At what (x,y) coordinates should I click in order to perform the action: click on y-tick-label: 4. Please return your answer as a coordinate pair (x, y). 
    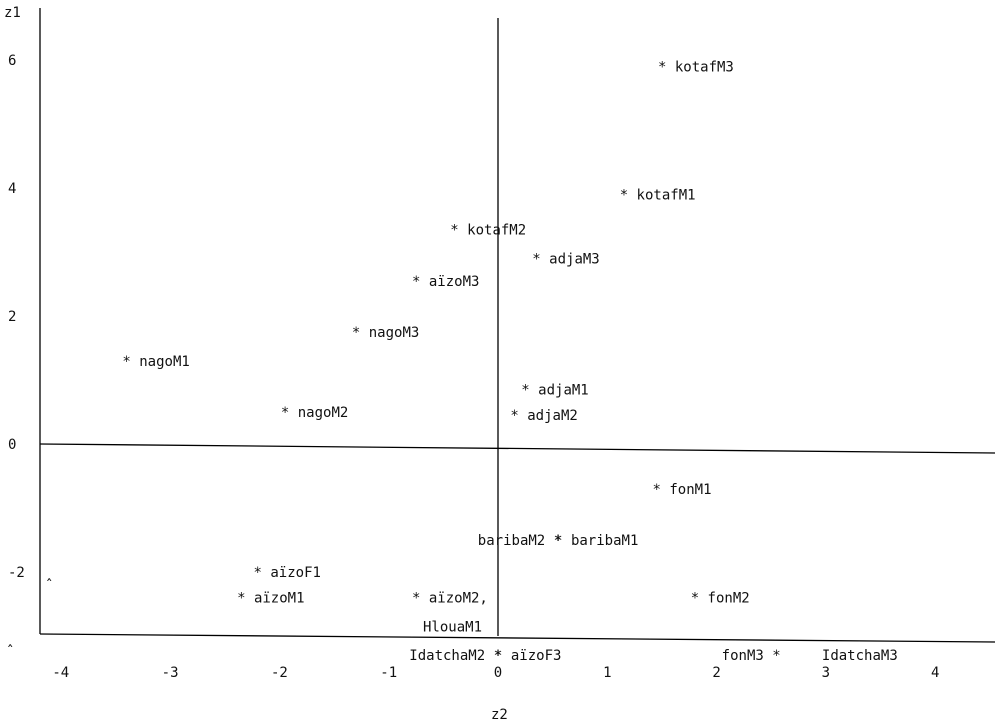
    Looking at the image, I should click on (12, 189).